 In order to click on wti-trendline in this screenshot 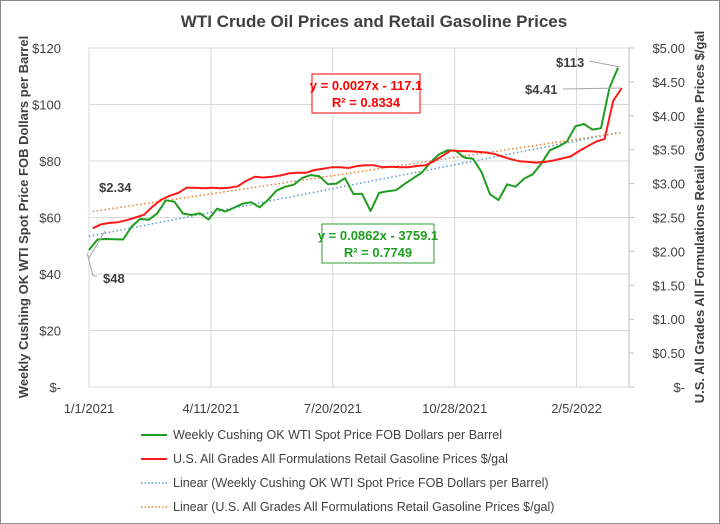, I will do `click(353, 184)`.